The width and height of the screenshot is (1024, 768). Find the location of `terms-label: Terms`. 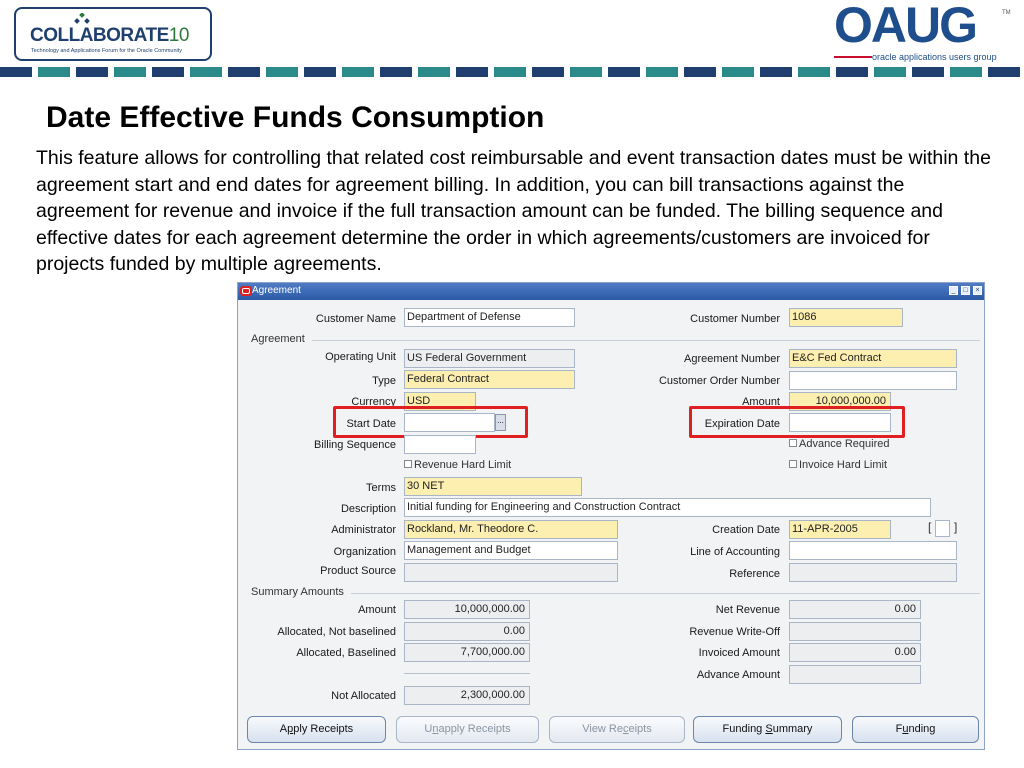

terms-label: Terms is located at coordinates (381, 488).